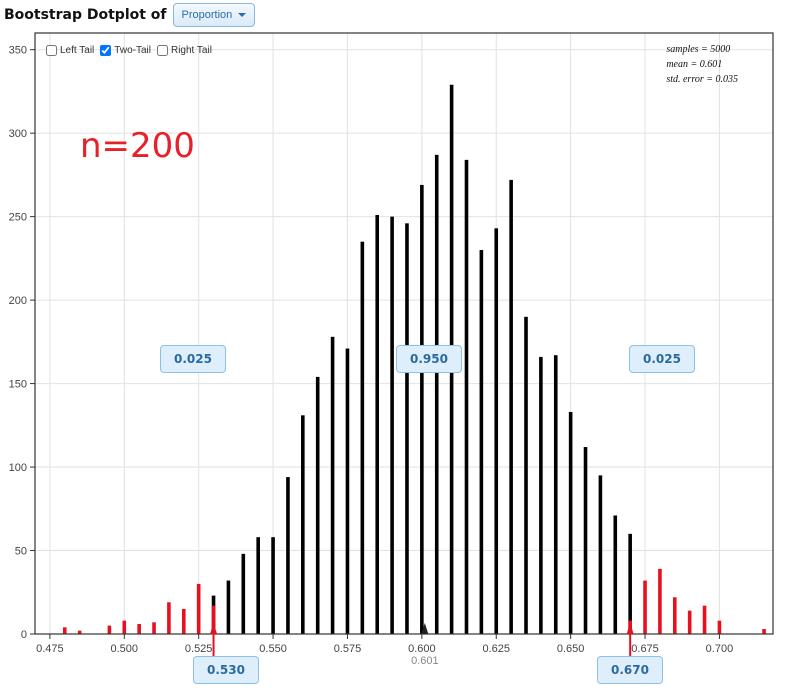 This screenshot has height=696, width=800. Describe the element at coordinates (50, 649) in the screenshot. I see `x-tick-label: 0.475` at that location.